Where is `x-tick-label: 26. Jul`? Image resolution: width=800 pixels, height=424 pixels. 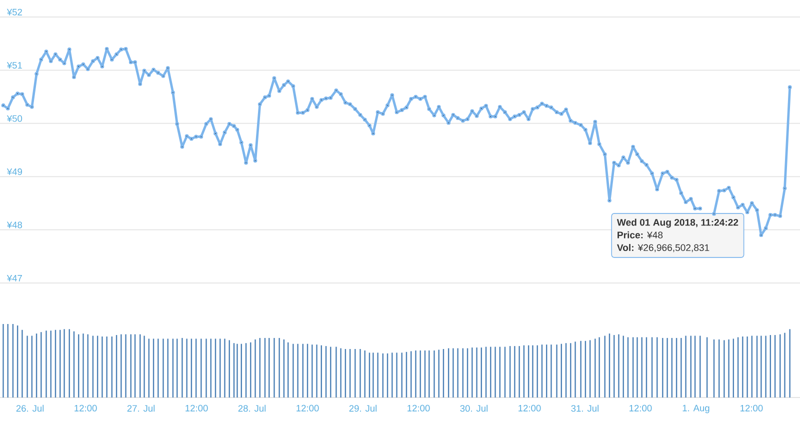
x-tick-label: 26. Jul is located at coordinates (30, 408).